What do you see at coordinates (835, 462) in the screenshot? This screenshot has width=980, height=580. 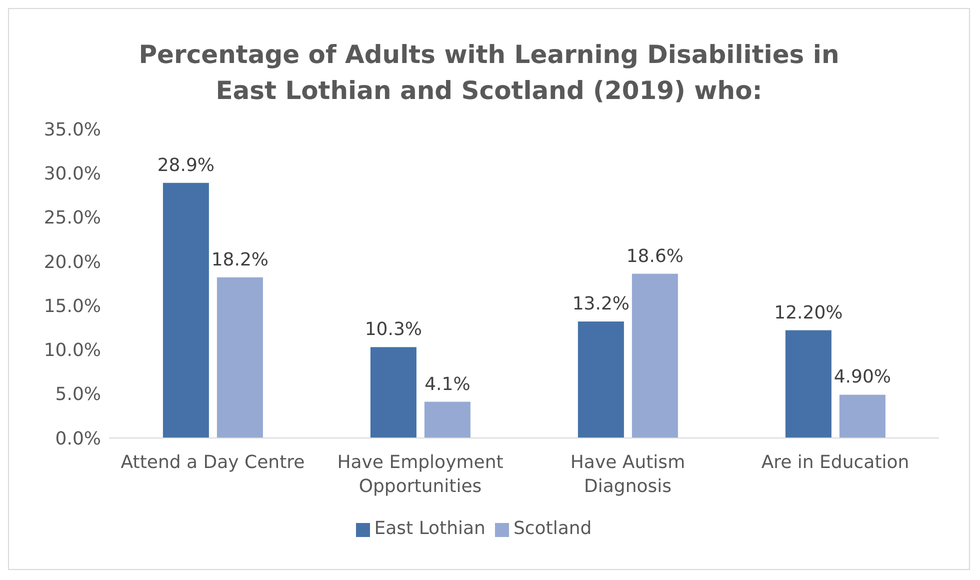 I see `x-tick-label: Are in Education` at bounding box center [835, 462].